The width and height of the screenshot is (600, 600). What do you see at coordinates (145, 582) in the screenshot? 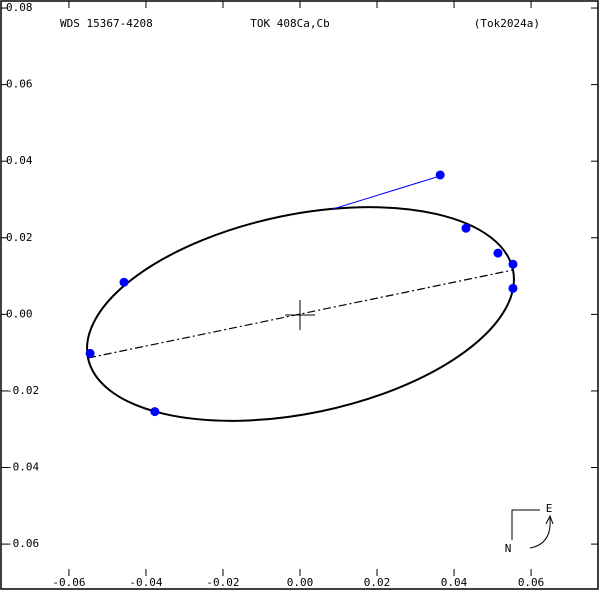
I see `x-tick-label: -0.04` at bounding box center [145, 582].